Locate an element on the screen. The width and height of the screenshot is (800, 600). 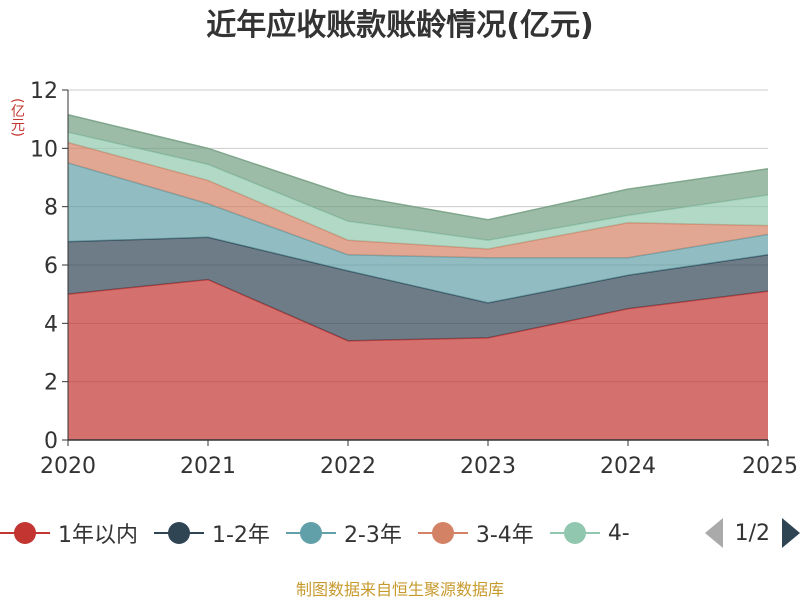
x-tick-label: 2022 is located at coordinates (348, 466).